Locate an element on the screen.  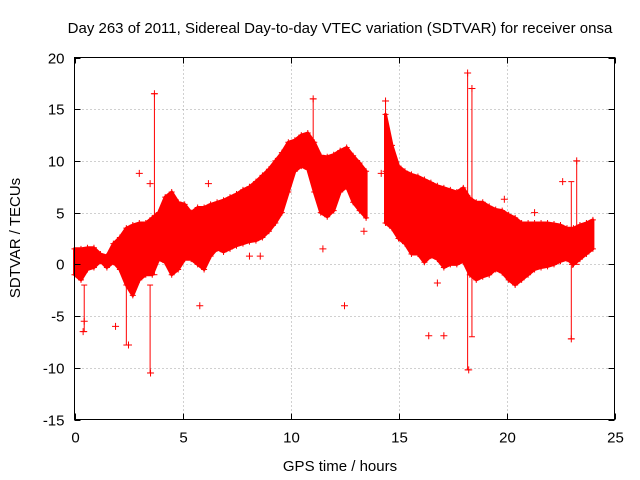
x-tick-label: 15 is located at coordinates (399, 438).